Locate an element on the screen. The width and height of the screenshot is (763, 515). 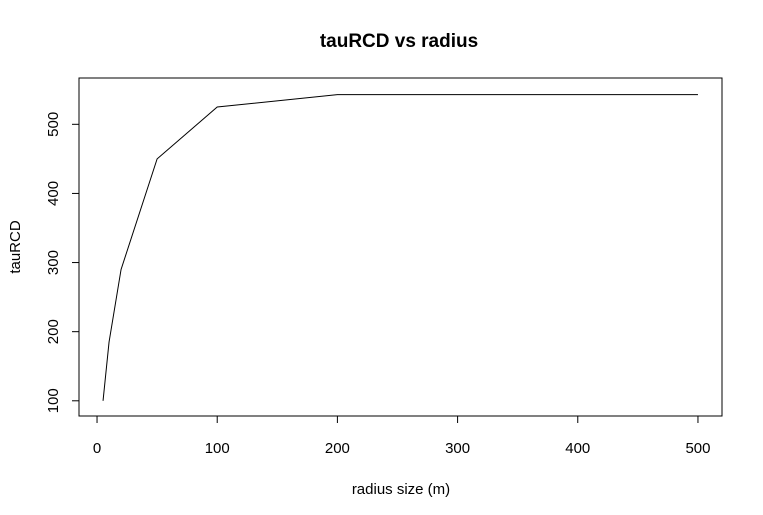
y-axis-label: tauRCD is located at coordinates (15, 247).